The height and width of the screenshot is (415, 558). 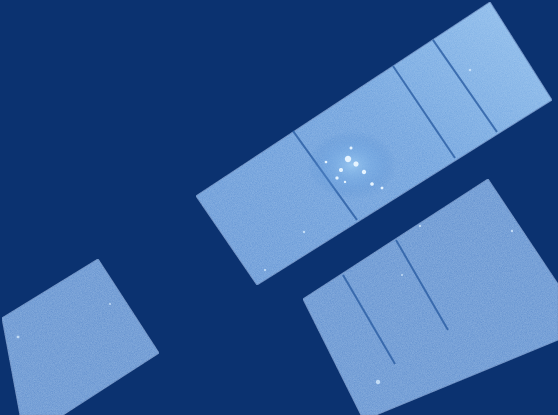 What do you see at coordinates (354, 168) in the screenshot?
I see `bright-stars` at bounding box center [354, 168].